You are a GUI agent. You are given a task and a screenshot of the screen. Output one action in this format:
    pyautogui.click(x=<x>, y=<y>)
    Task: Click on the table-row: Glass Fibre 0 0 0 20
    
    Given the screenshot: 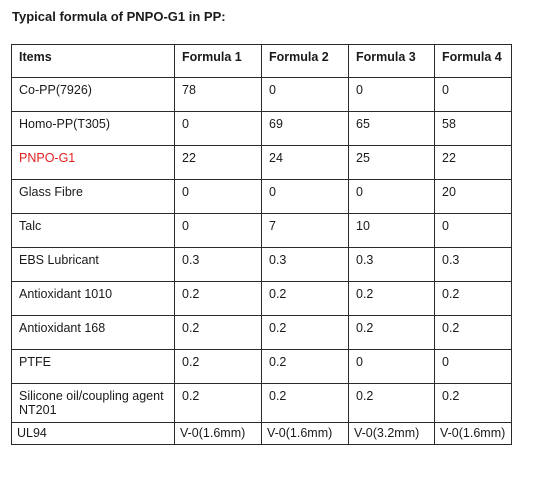 What is the action you would take?
    pyautogui.click(x=262, y=197)
    